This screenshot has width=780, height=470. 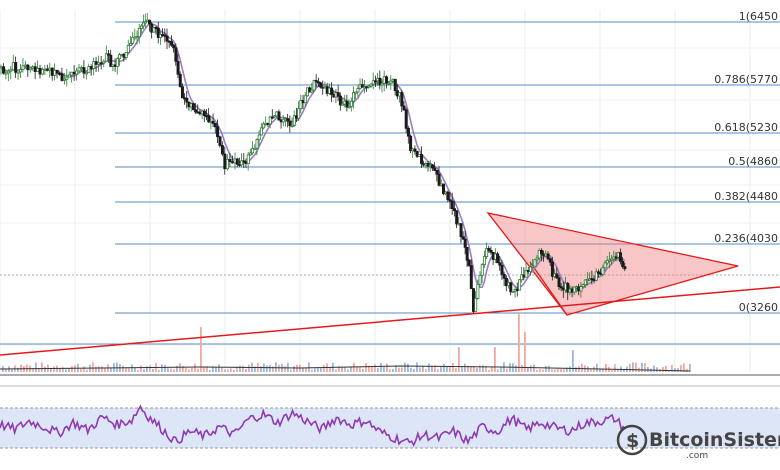 I want to click on triangle-shape, so click(x=612, y=263).